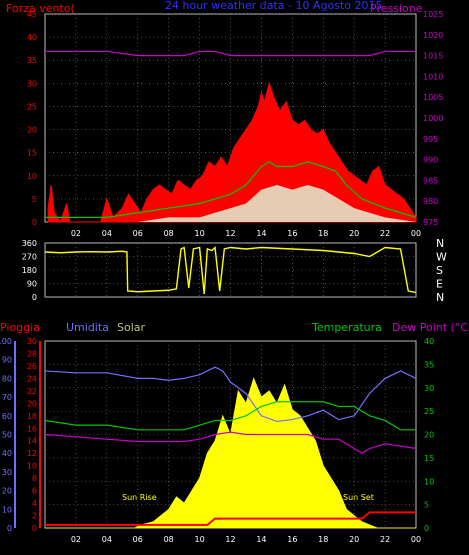 The width and height of the screenshot is (469, 555). I want to click on direction-tick-label: 0, so click(34, 297).